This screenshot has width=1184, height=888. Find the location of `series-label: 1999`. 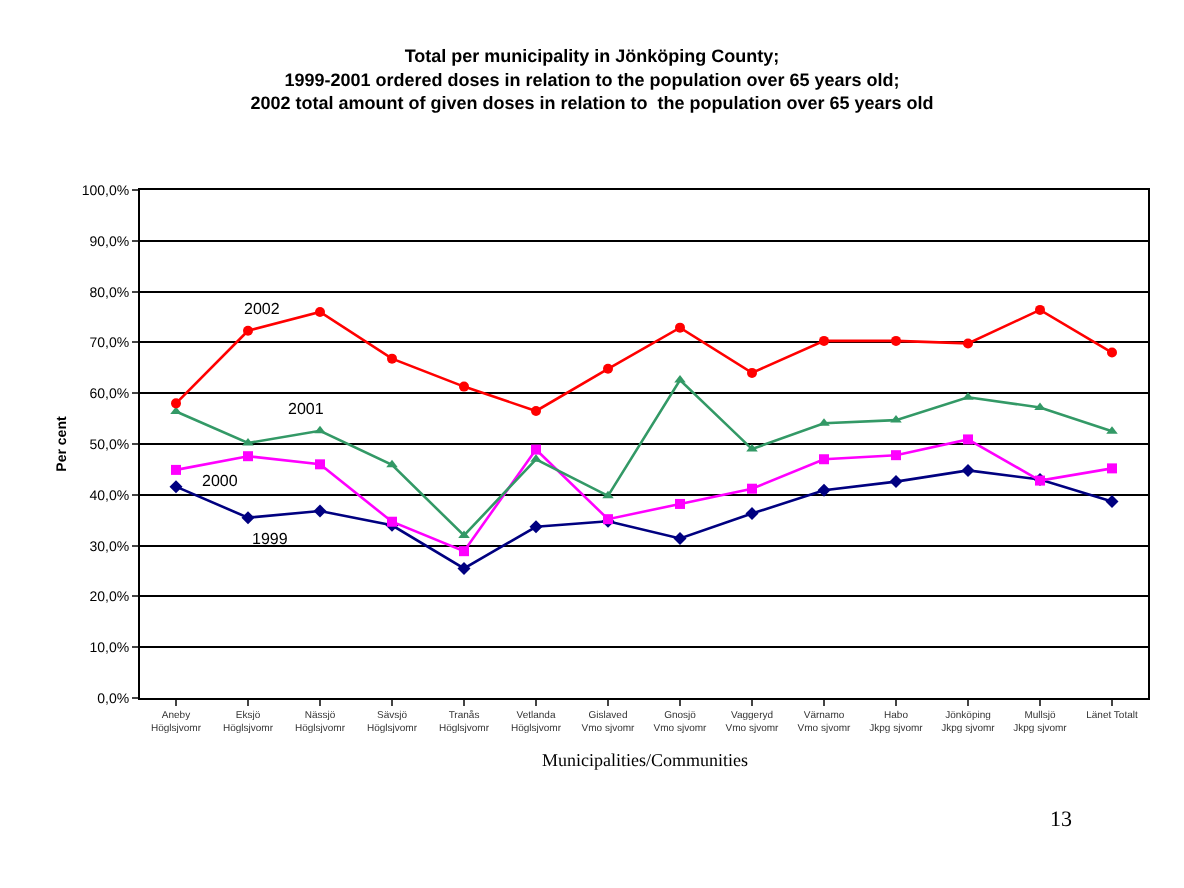

series-label: 1999 is located at coordinates (270, 539).